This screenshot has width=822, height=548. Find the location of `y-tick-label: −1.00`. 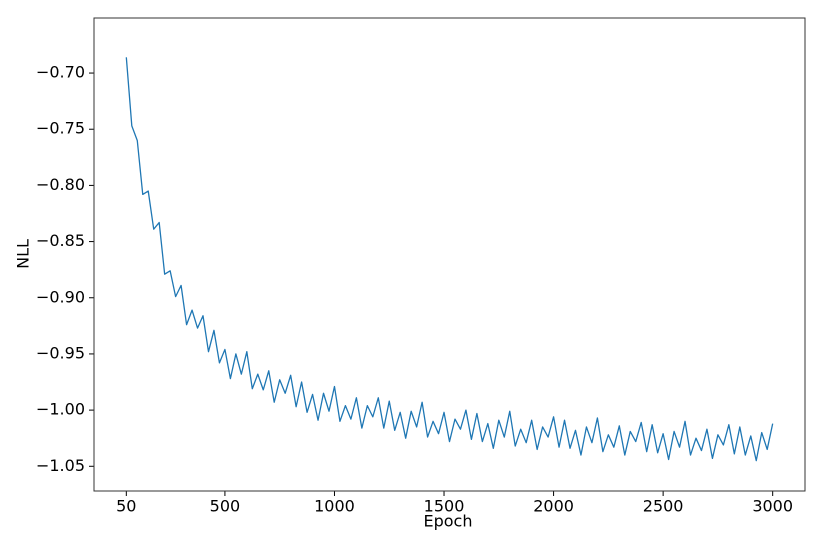

y-tick-label: −1.00 is located at coordinates (60, 409).